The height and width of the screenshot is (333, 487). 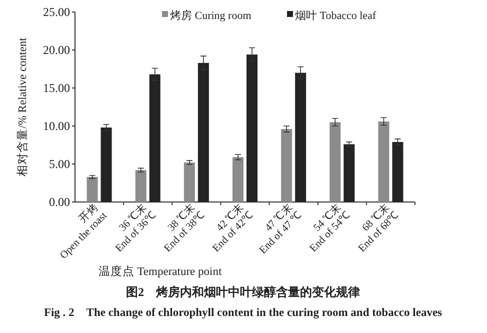 I want to click on y-tick-label: 25.00, so click(x=56, y=12).